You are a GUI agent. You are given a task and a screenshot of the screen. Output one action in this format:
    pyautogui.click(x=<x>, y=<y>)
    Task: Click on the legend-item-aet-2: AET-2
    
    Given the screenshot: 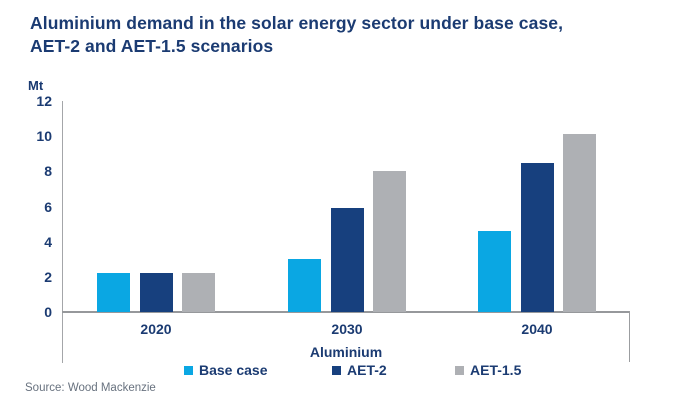 What is the action you would take?
    pyautogui.click(x=359, y=370)
    